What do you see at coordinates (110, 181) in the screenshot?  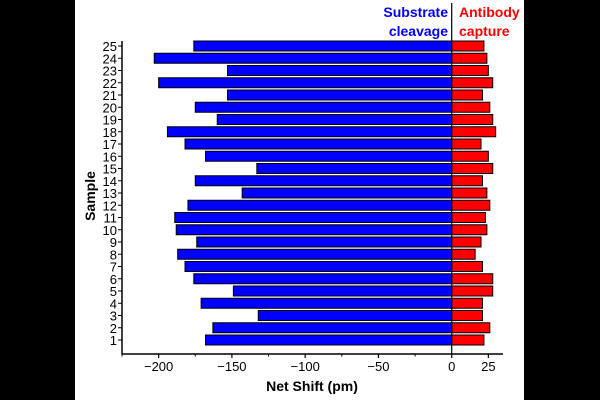 I see `y-tick-label: 14` at bounding box center [110, 181].